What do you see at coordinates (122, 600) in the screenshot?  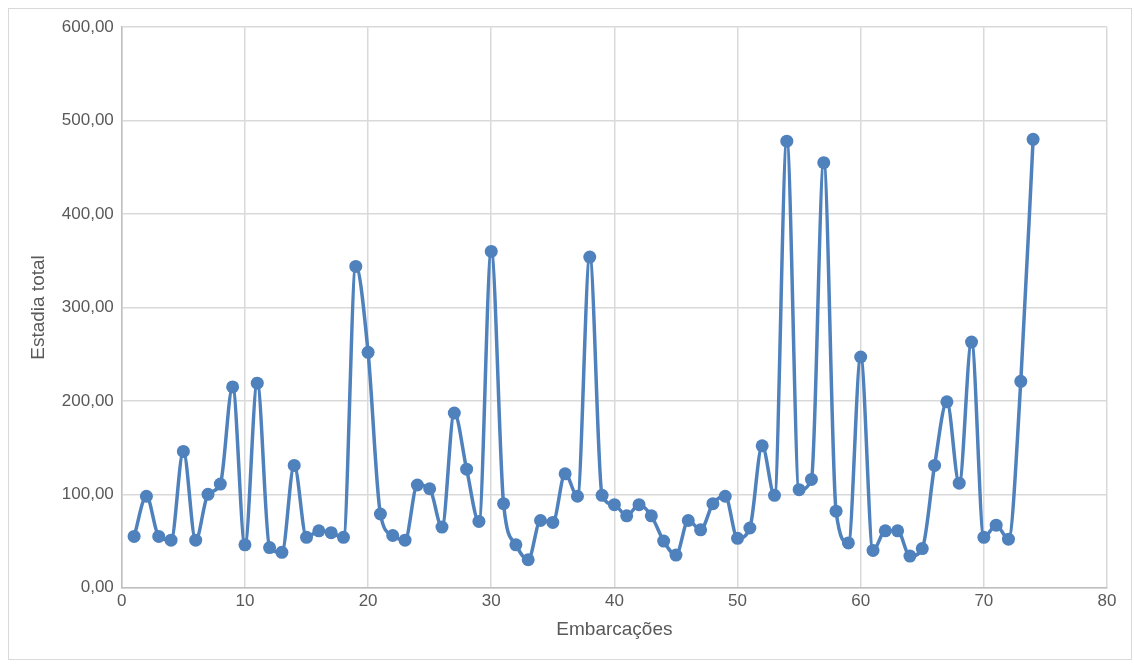 I see `x-tick-label: 0` at bounding box center [122, 600].